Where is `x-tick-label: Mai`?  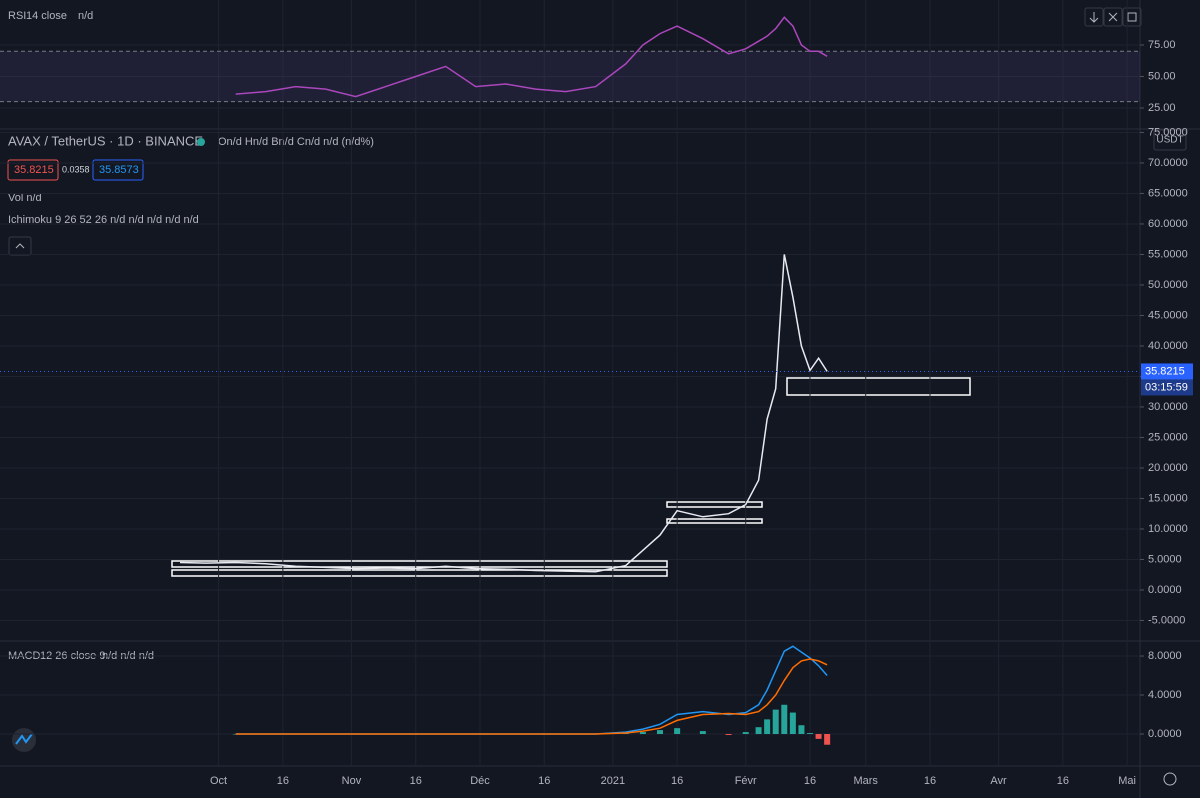
x-tick-label: Mai is located at coordinates (1127, 781).